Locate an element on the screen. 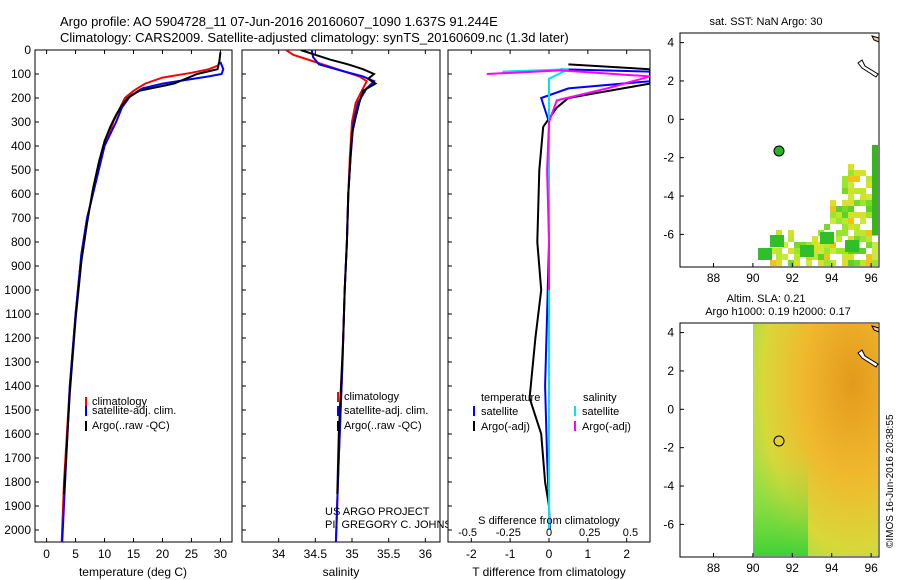 The image size is (900, 580). legend-sat-label: satellite-adj. clim. is located at coordinates (134, 411).